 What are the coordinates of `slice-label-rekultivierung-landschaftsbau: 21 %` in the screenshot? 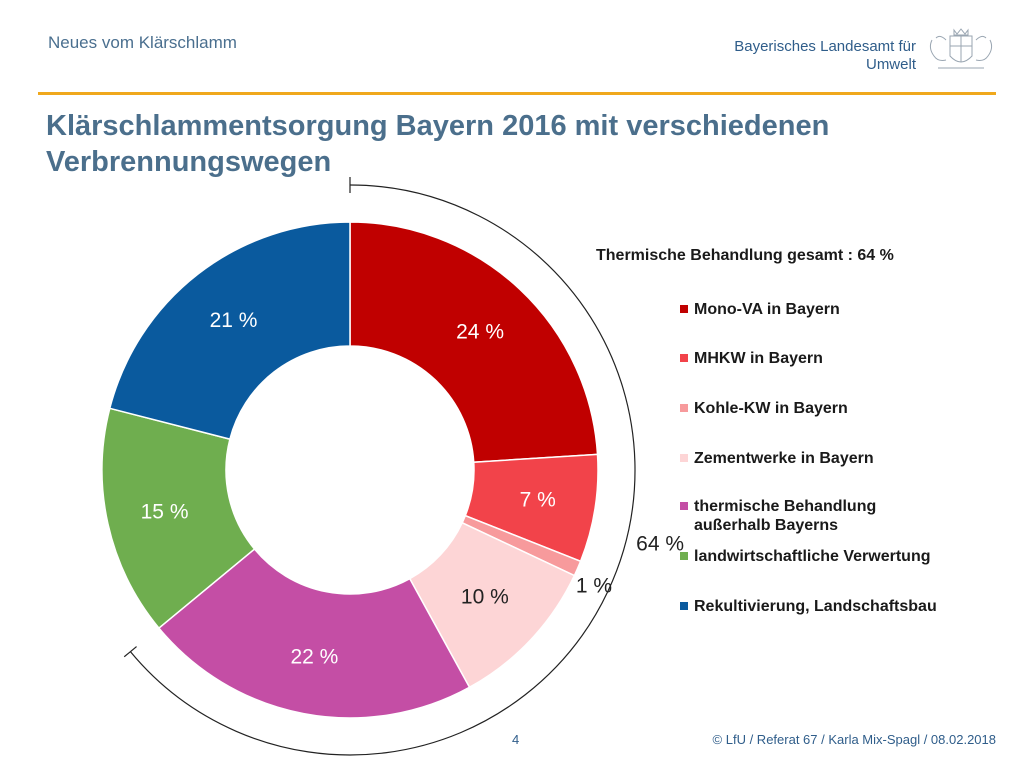 It's located at (234, 320).